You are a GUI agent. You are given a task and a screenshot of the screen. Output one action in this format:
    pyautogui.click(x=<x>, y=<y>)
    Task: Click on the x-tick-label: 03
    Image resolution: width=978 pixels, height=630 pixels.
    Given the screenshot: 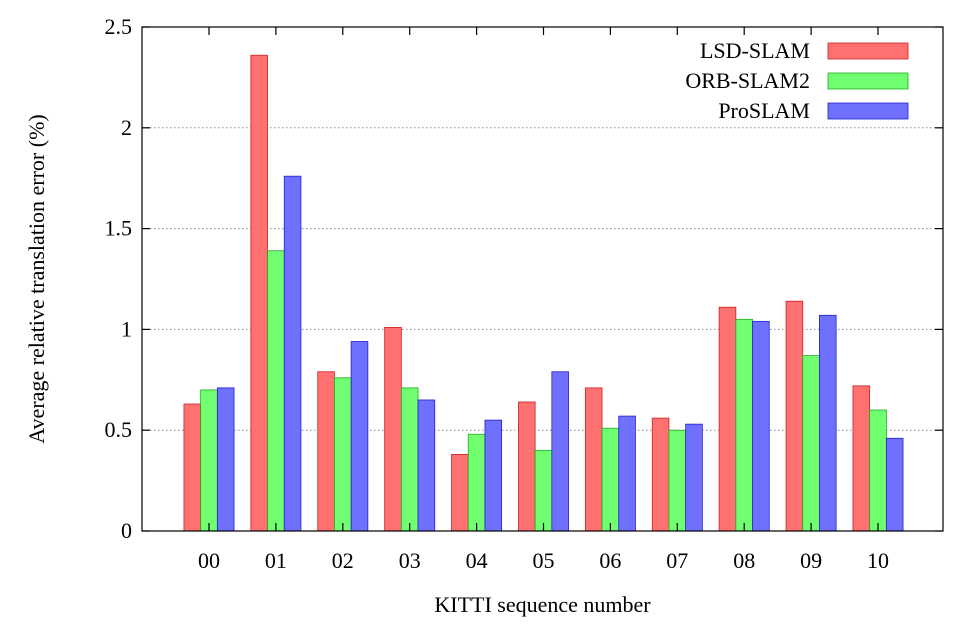 What is the action you would take?
    pyautogui.click(x=410, y=560)
    